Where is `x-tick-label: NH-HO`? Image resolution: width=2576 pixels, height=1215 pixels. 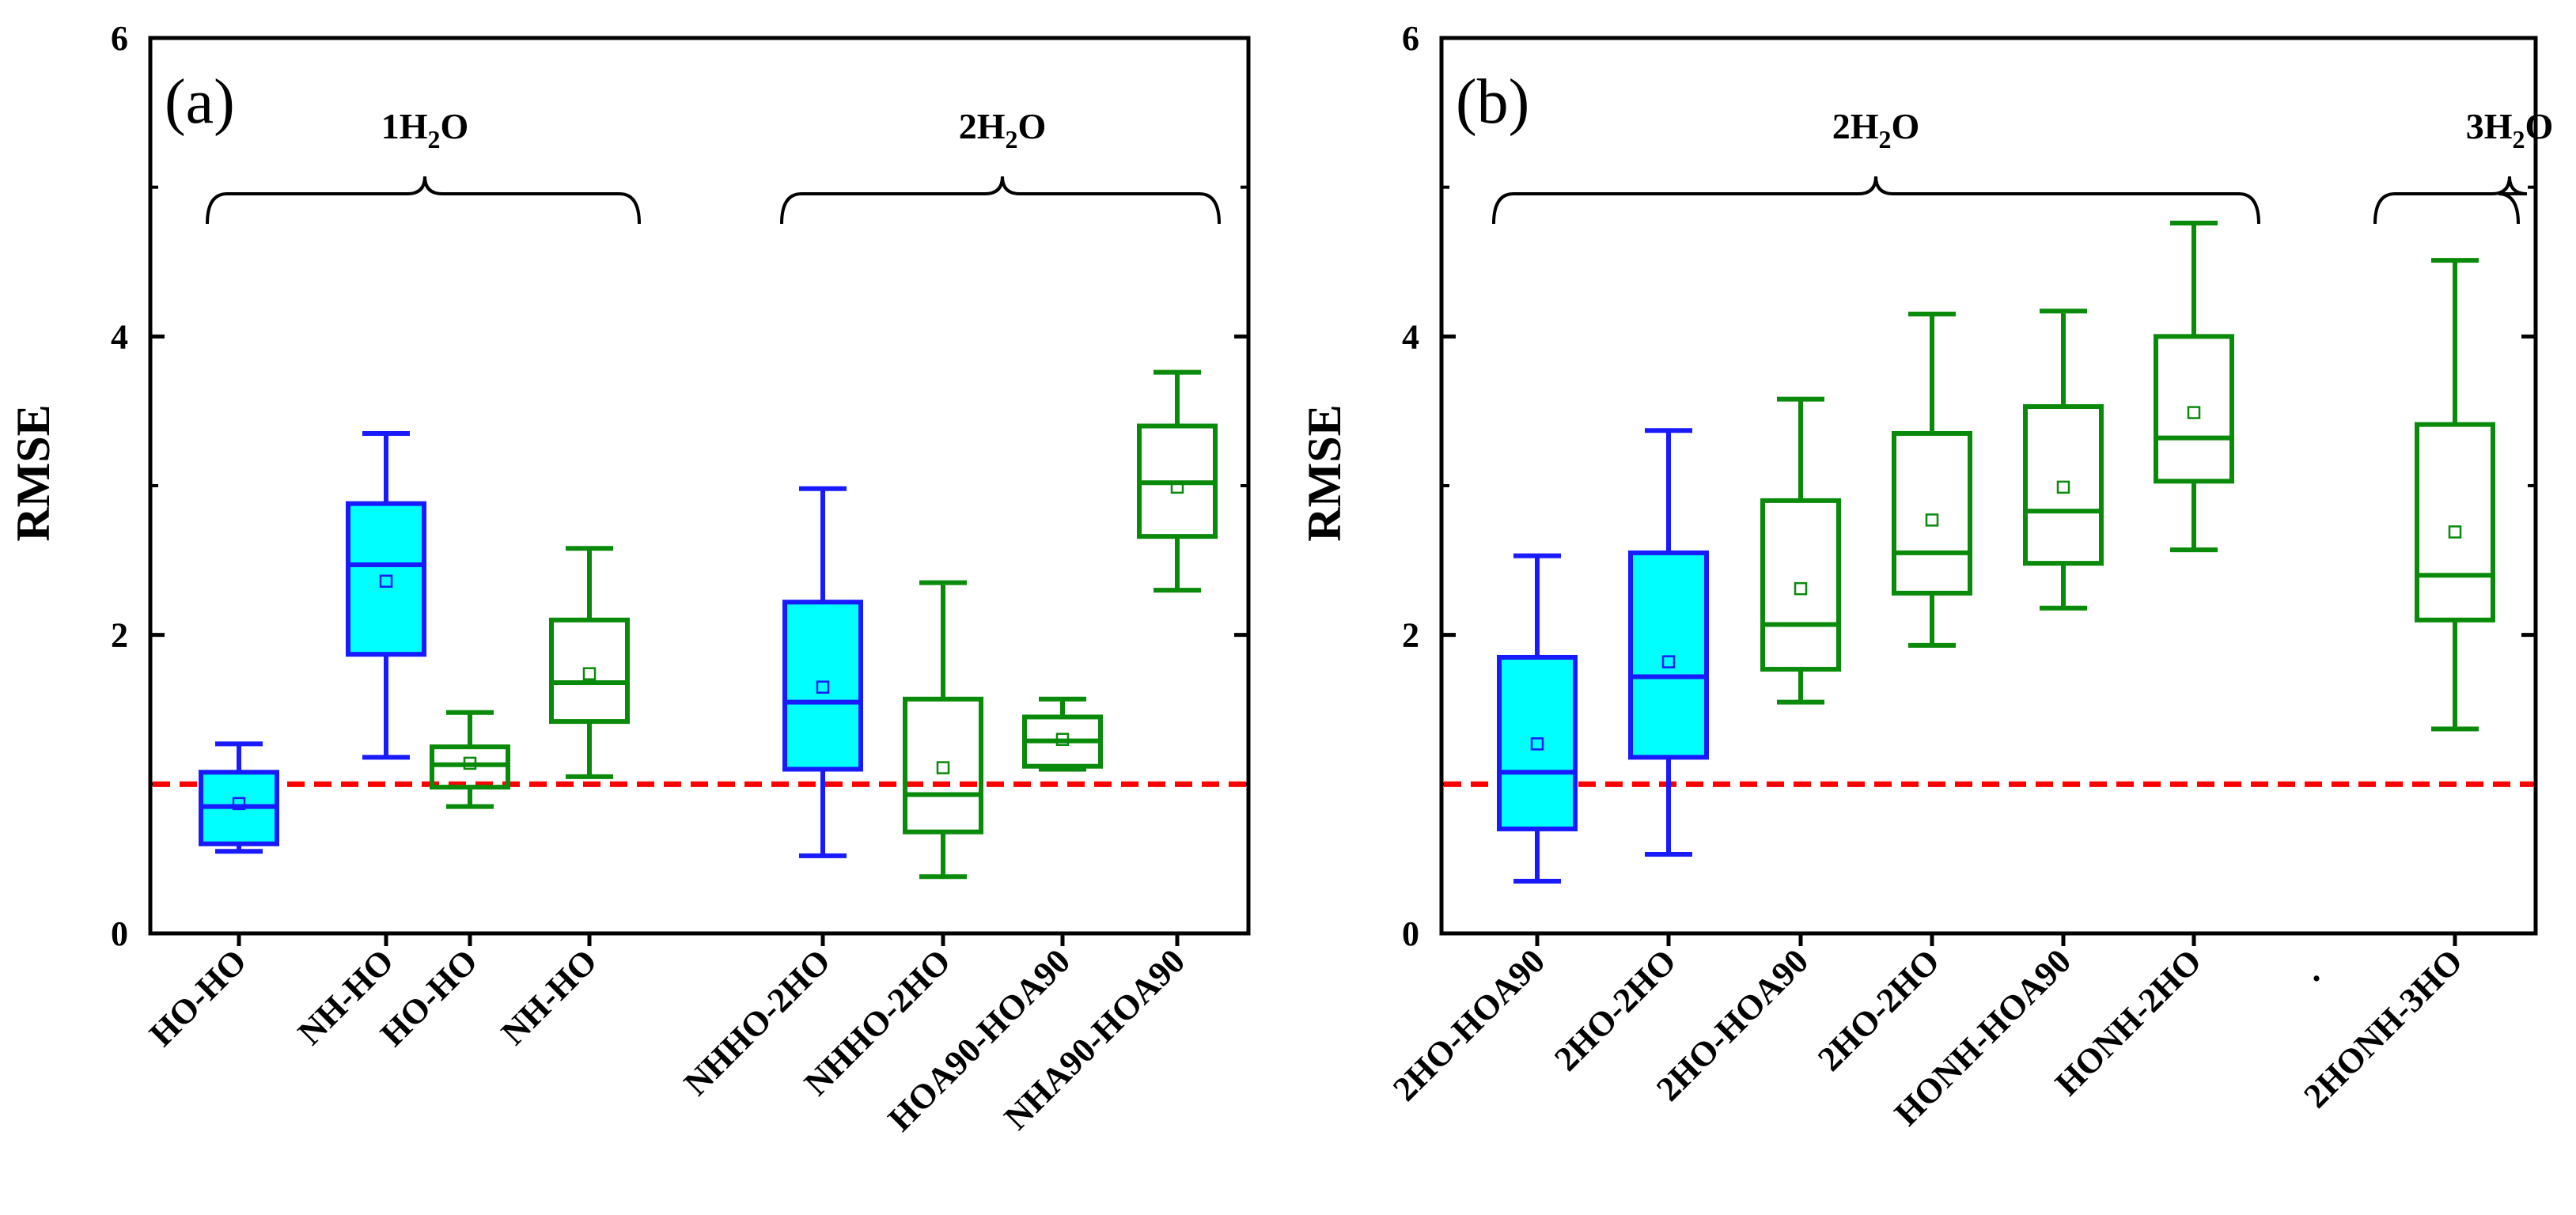
x-tick-label: NH-HO is located at coordinates (549, 996).